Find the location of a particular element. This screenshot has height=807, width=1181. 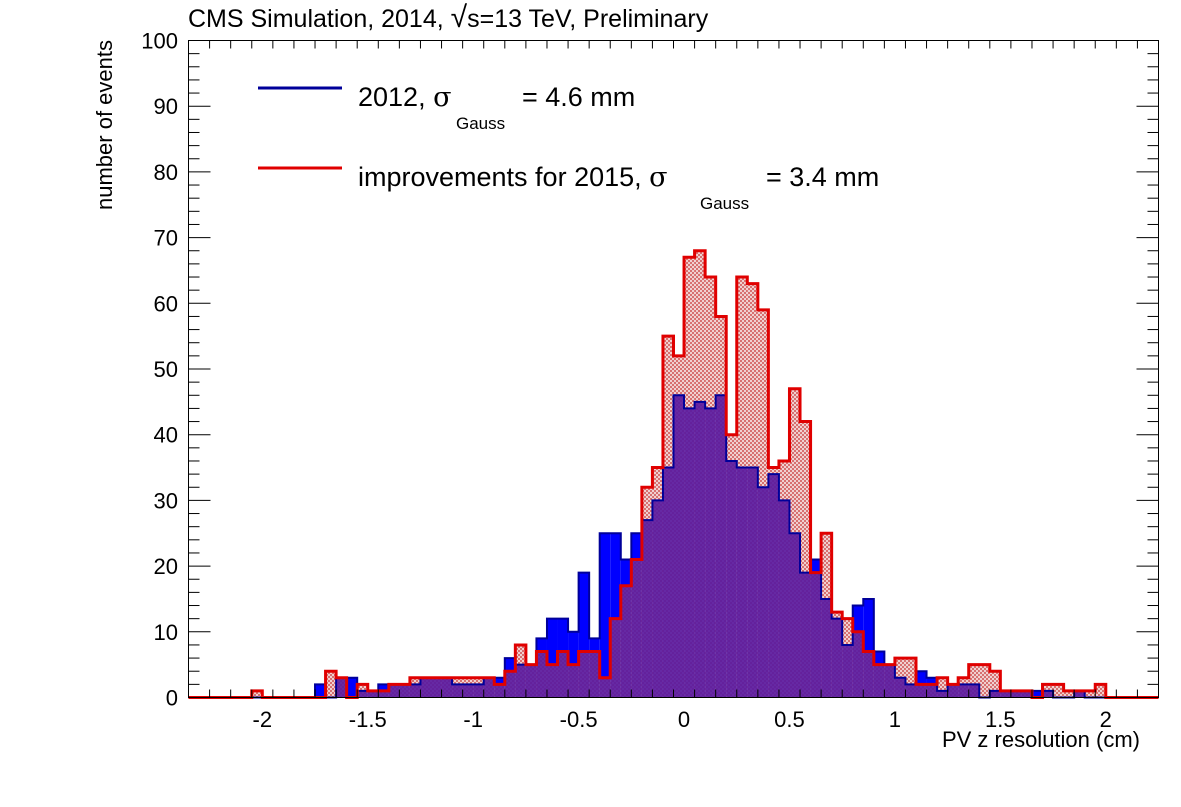

x-tick-label: 1 is located at coordinates (895, 719).